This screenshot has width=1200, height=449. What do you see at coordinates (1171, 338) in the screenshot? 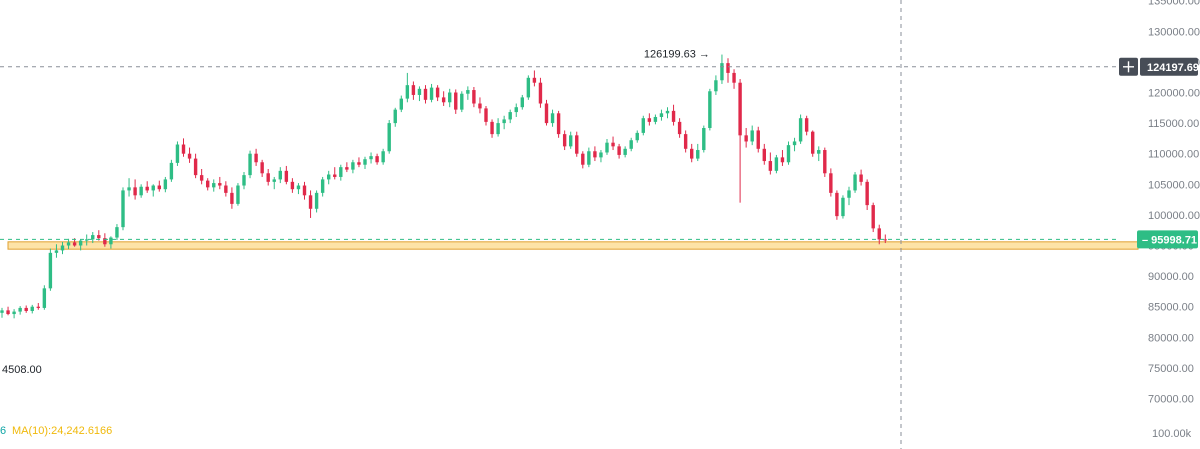
I see `y-tick-label: 80000.00` at bounding box center [1171, 338].